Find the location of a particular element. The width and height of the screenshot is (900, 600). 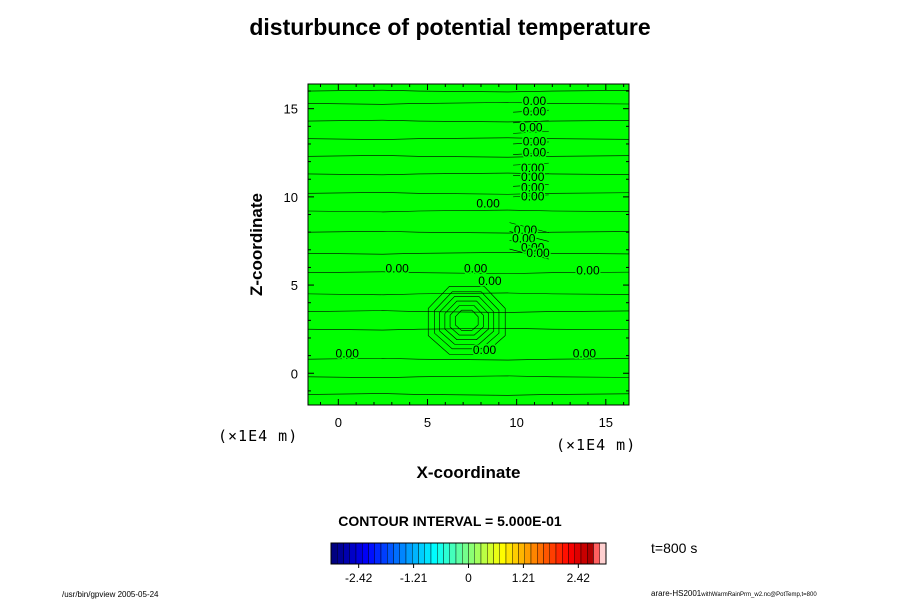

x-tick-label: 5 is located at coordinates (427, 422).